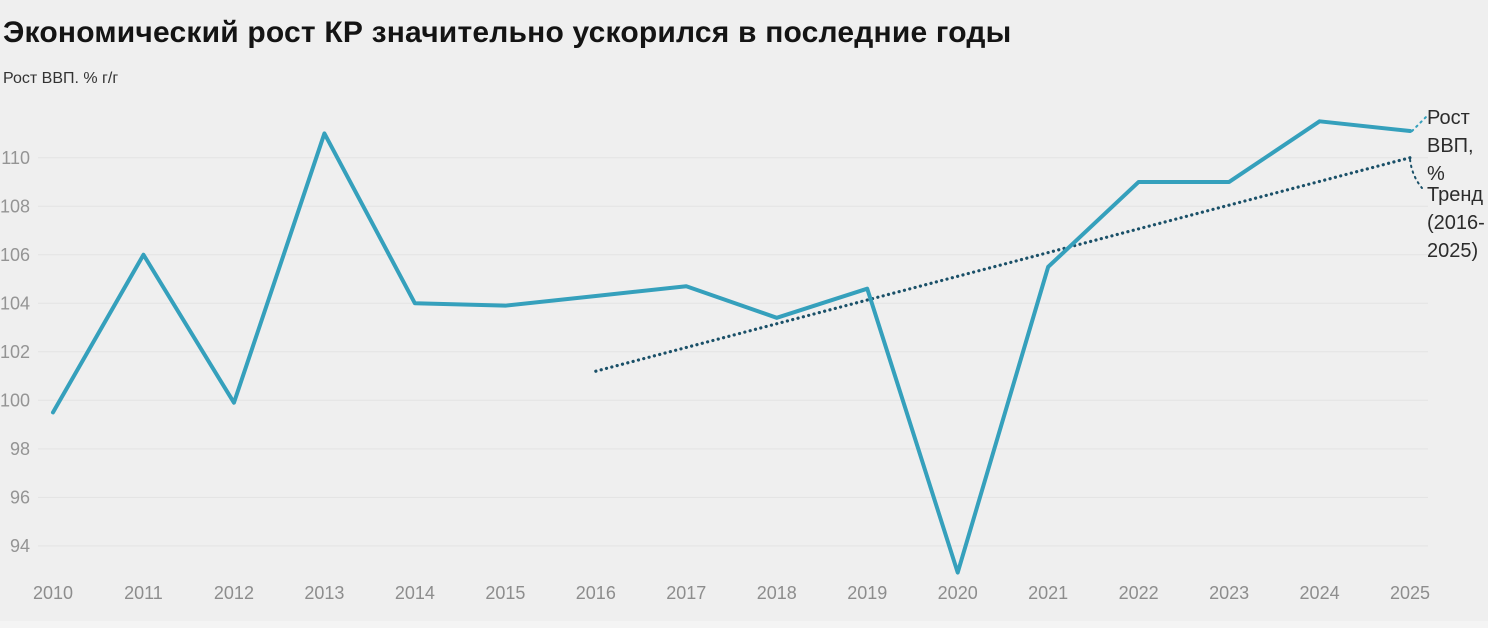 Image resolution: width=1488 pixels, height=628 pixels. I want to click on legend-label-line: Рост, so click(1448, 118).